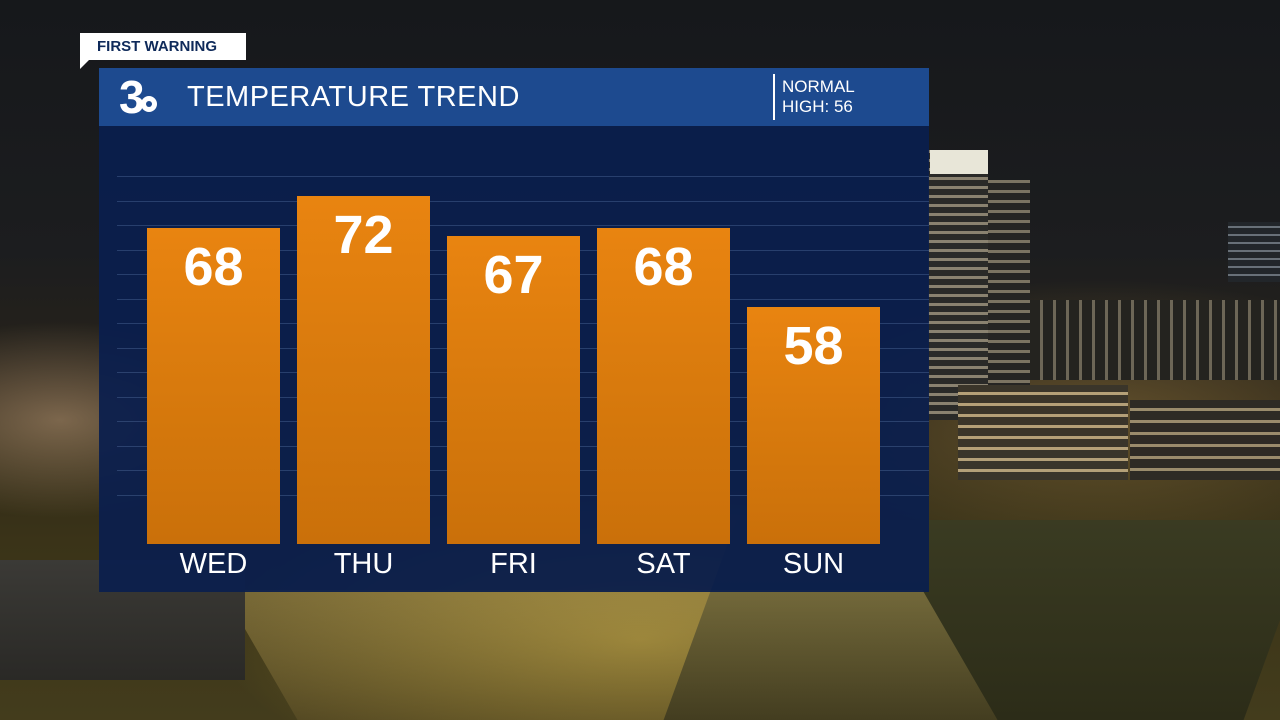 The image size is (1280, 720). Describe the element at coordinates (663, 564) in the screenshot. I see `day-label-sat: SAT` at that location.